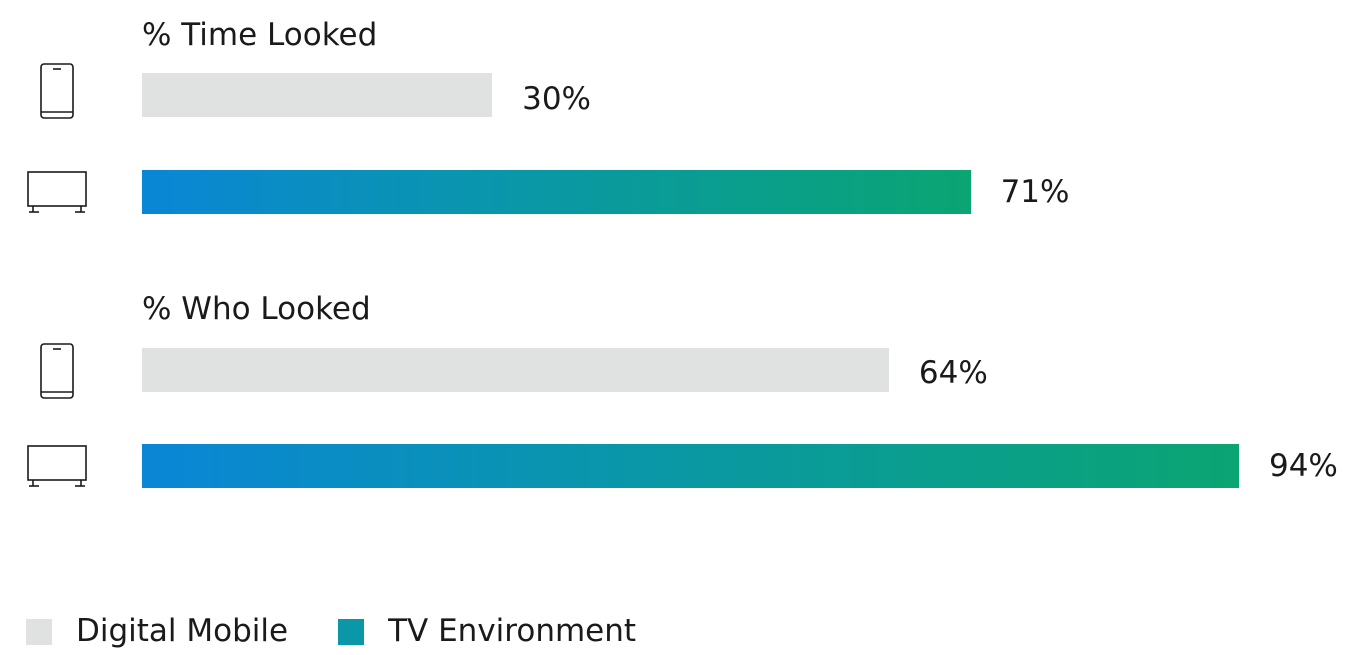 The width and height of the screenshot is (1363, 655). Describe the element at coordinates (556, 99) in the screenshot. I see `data-label-time-looked-digital-mobile: 30%` at that location.